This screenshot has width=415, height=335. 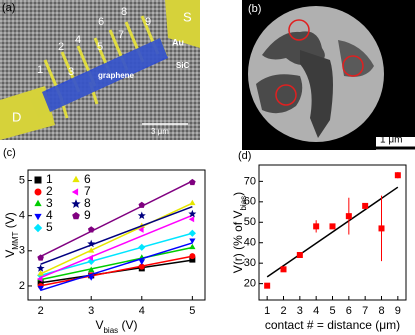 What do you see at coordinates (381, 311) in the screenshot?
I see `x-tick-label: 8` at bounding box center [381, 311].